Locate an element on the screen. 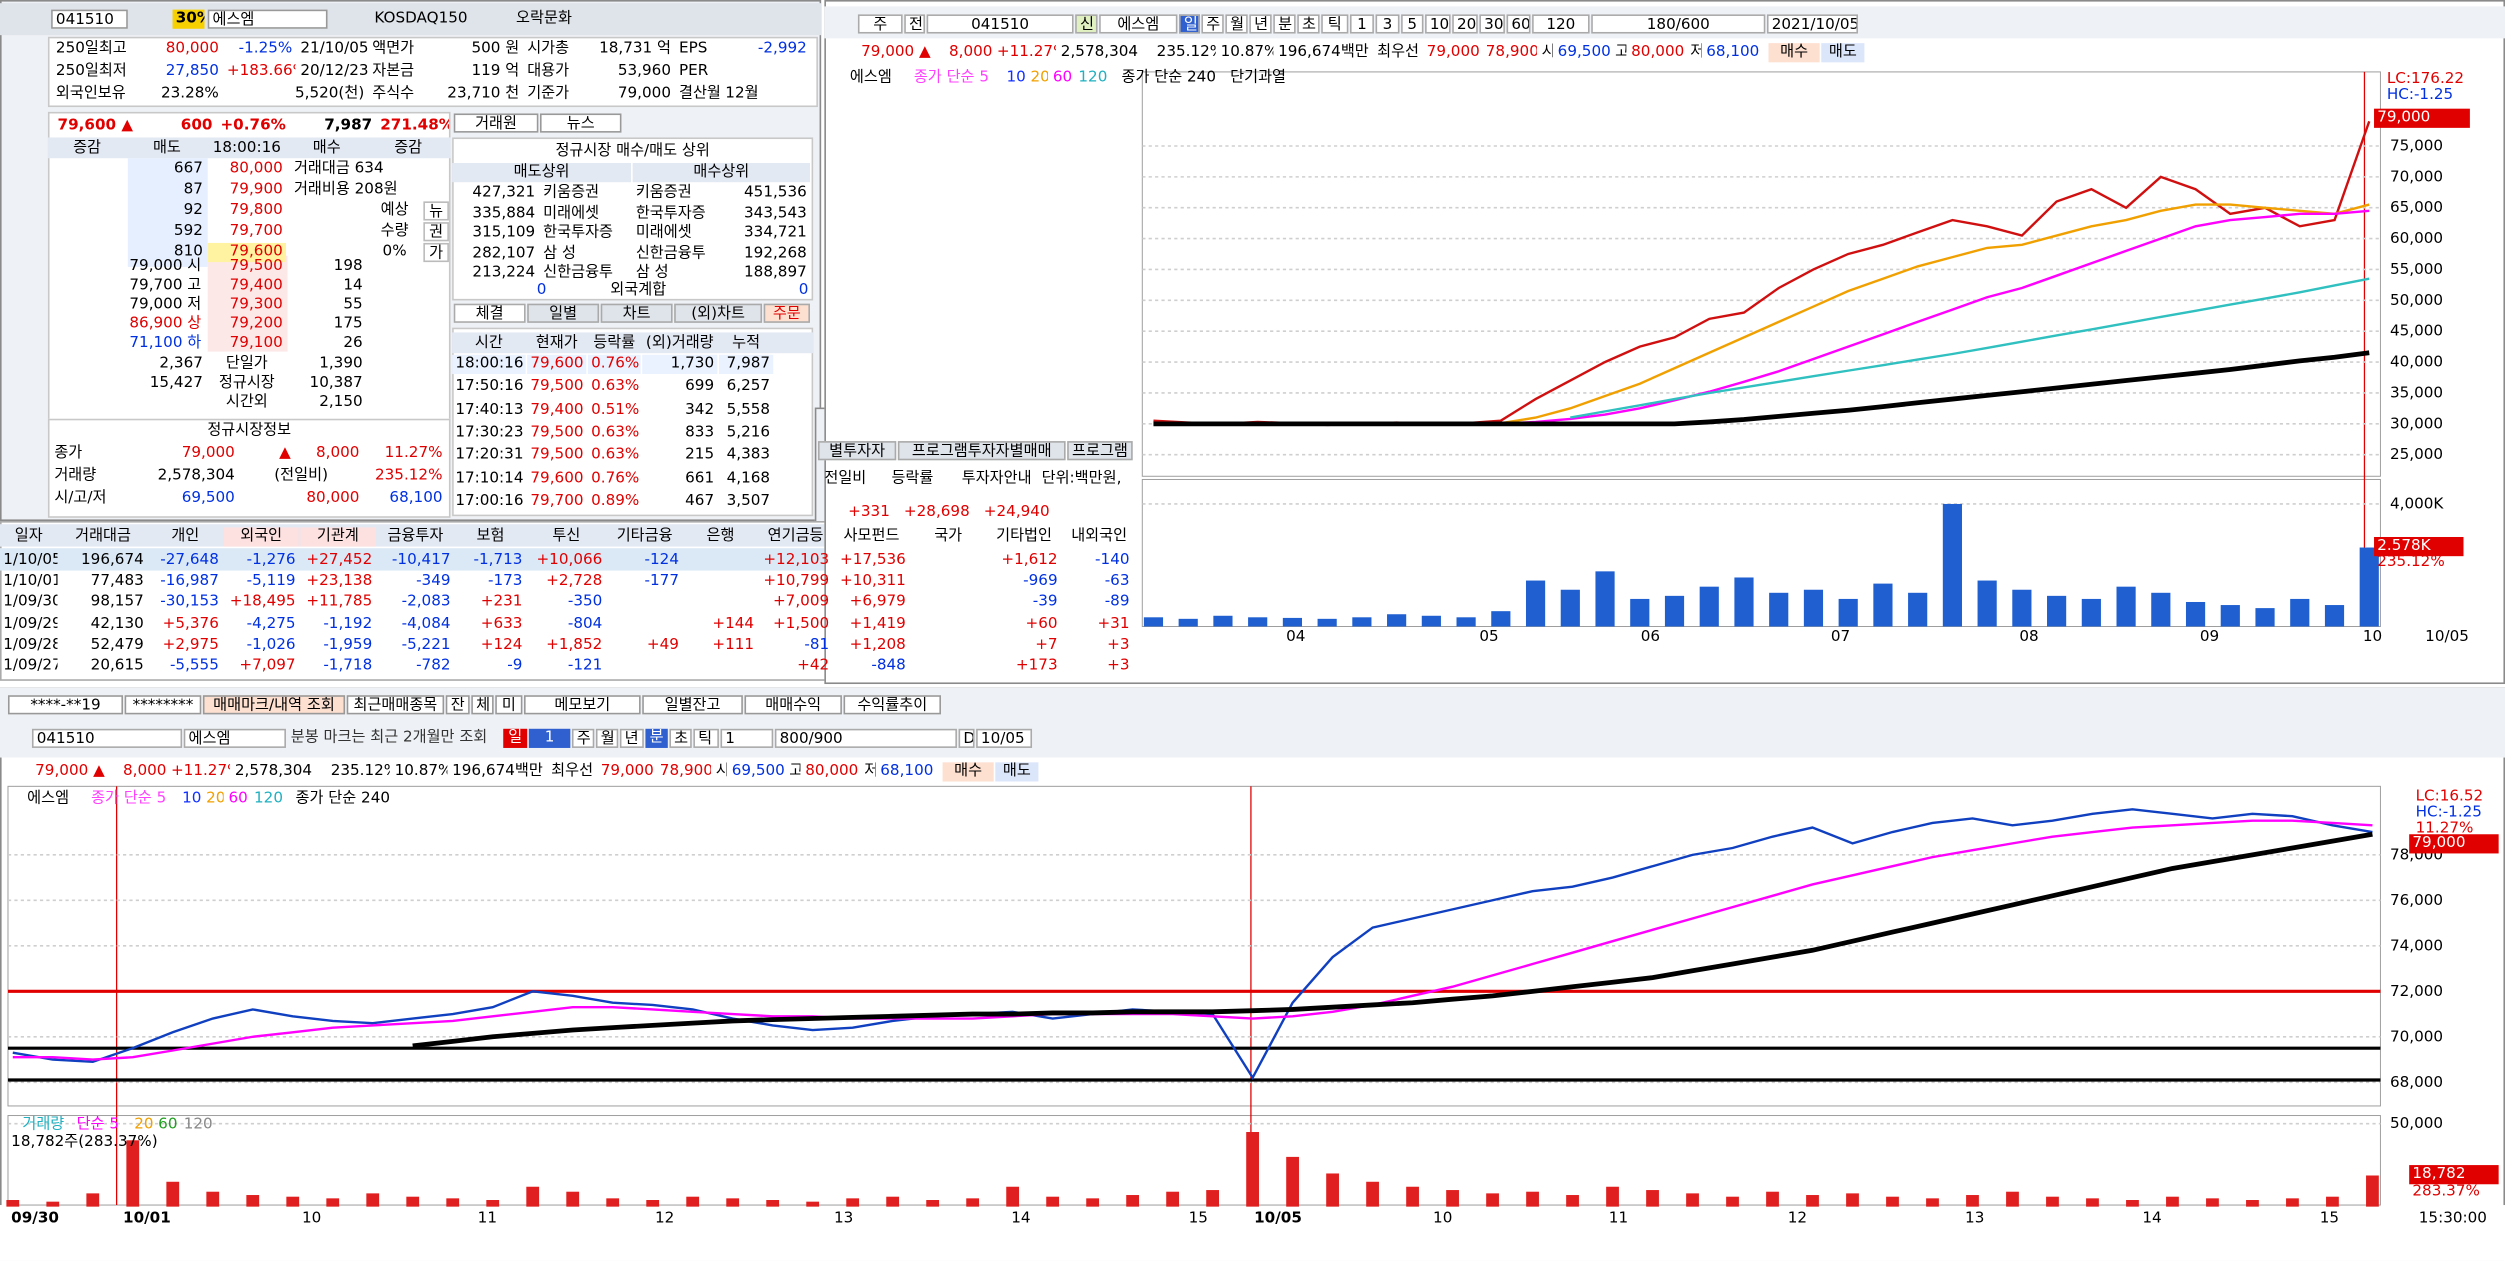 This screenshot has height=1261, width=2505. label: 800/900 is located at coordinates (865, 738).